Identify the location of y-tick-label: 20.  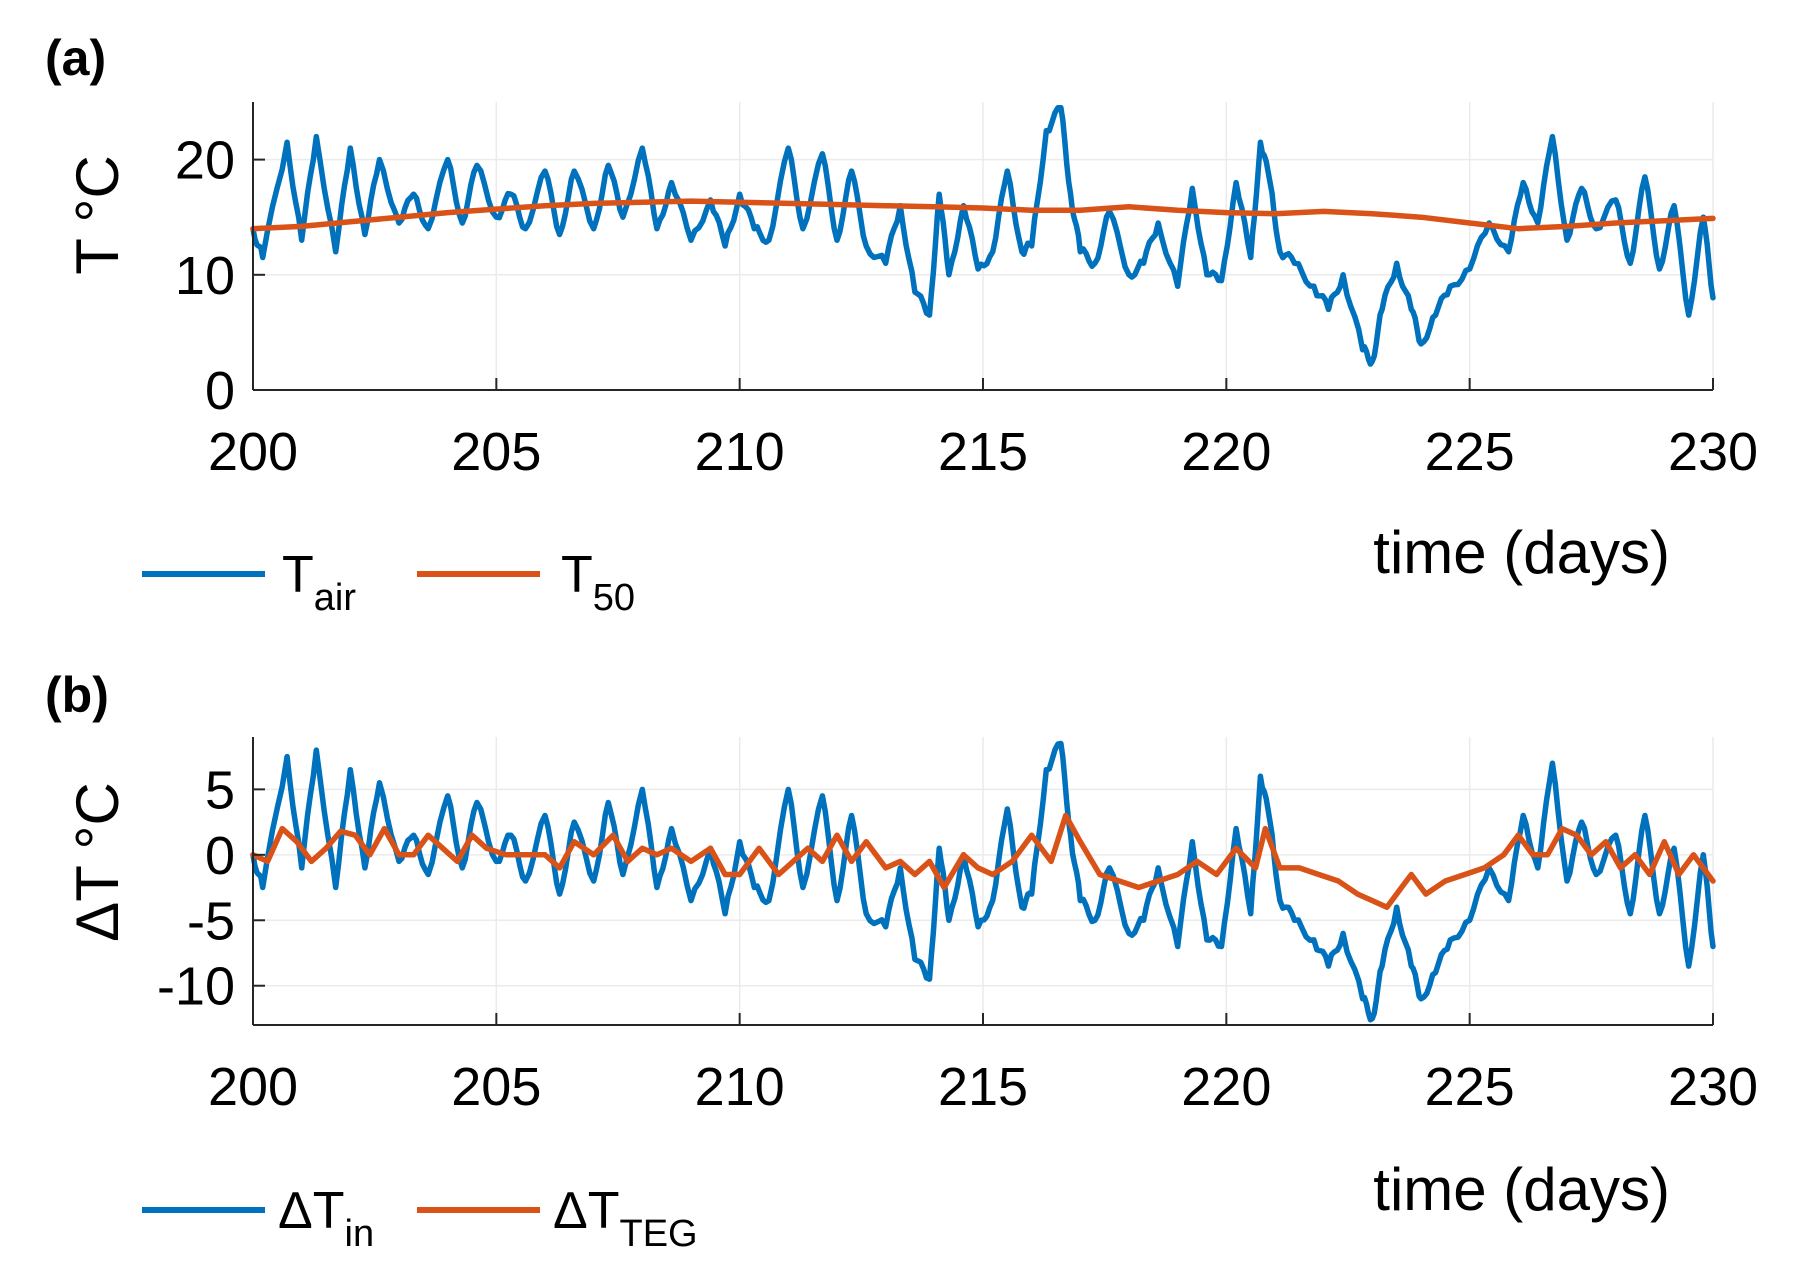
(205, 161).